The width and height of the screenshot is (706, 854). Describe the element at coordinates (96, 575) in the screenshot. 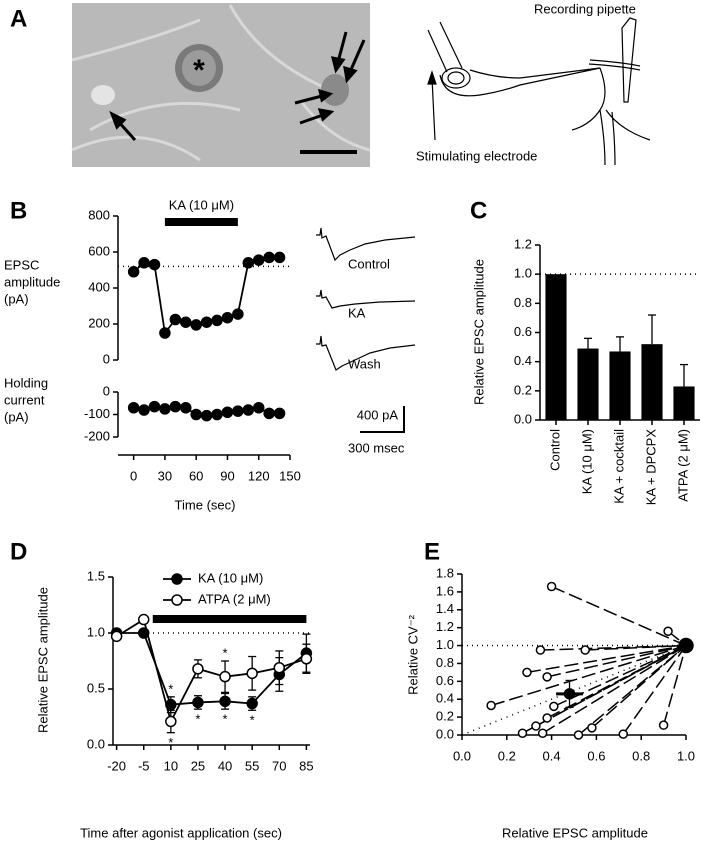

I see `y-tick-label: 1.5` at that location.